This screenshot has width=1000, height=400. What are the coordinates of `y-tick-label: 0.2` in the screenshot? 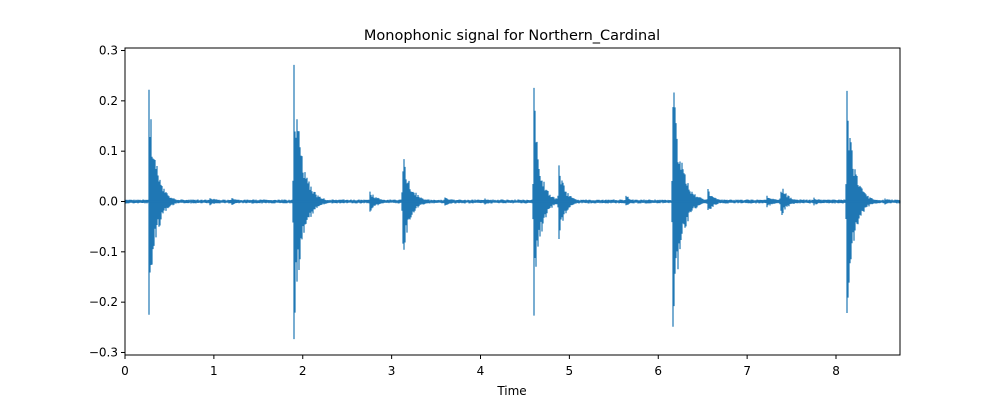 It's located at (108, 101).